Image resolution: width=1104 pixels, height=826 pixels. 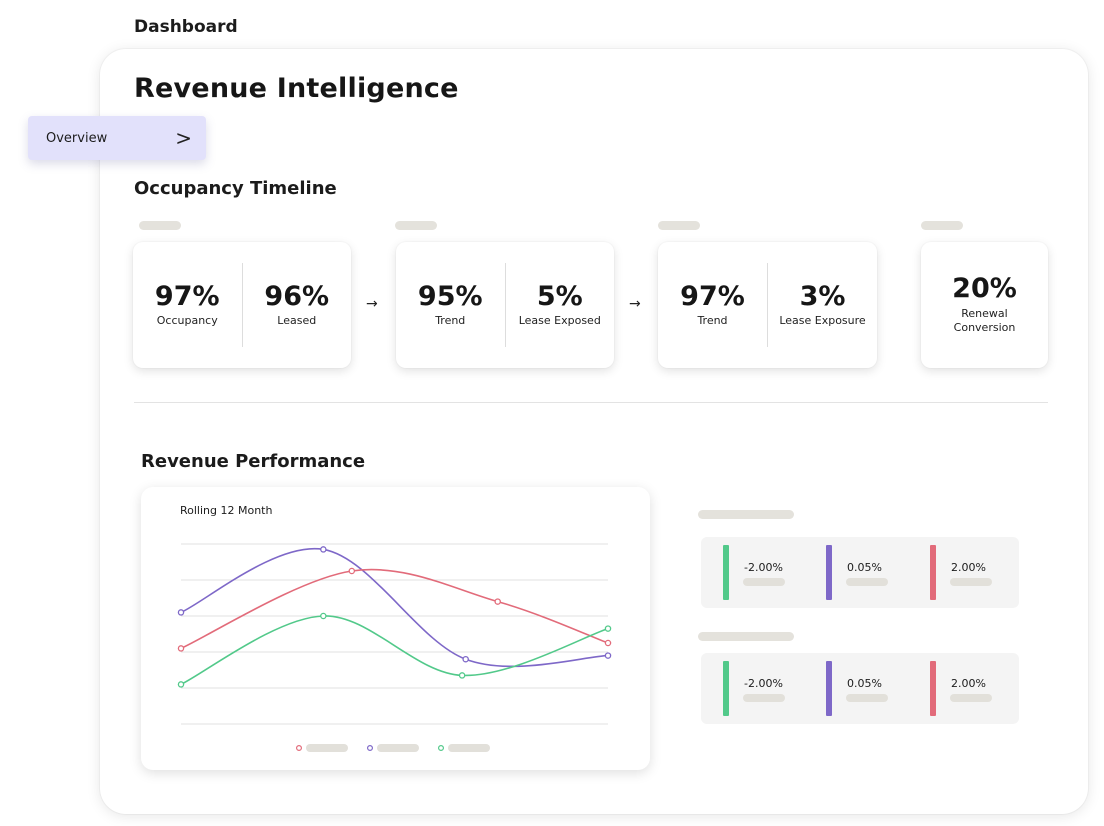 I want to click on stat-value: 95%, so click(x=450, y=296).